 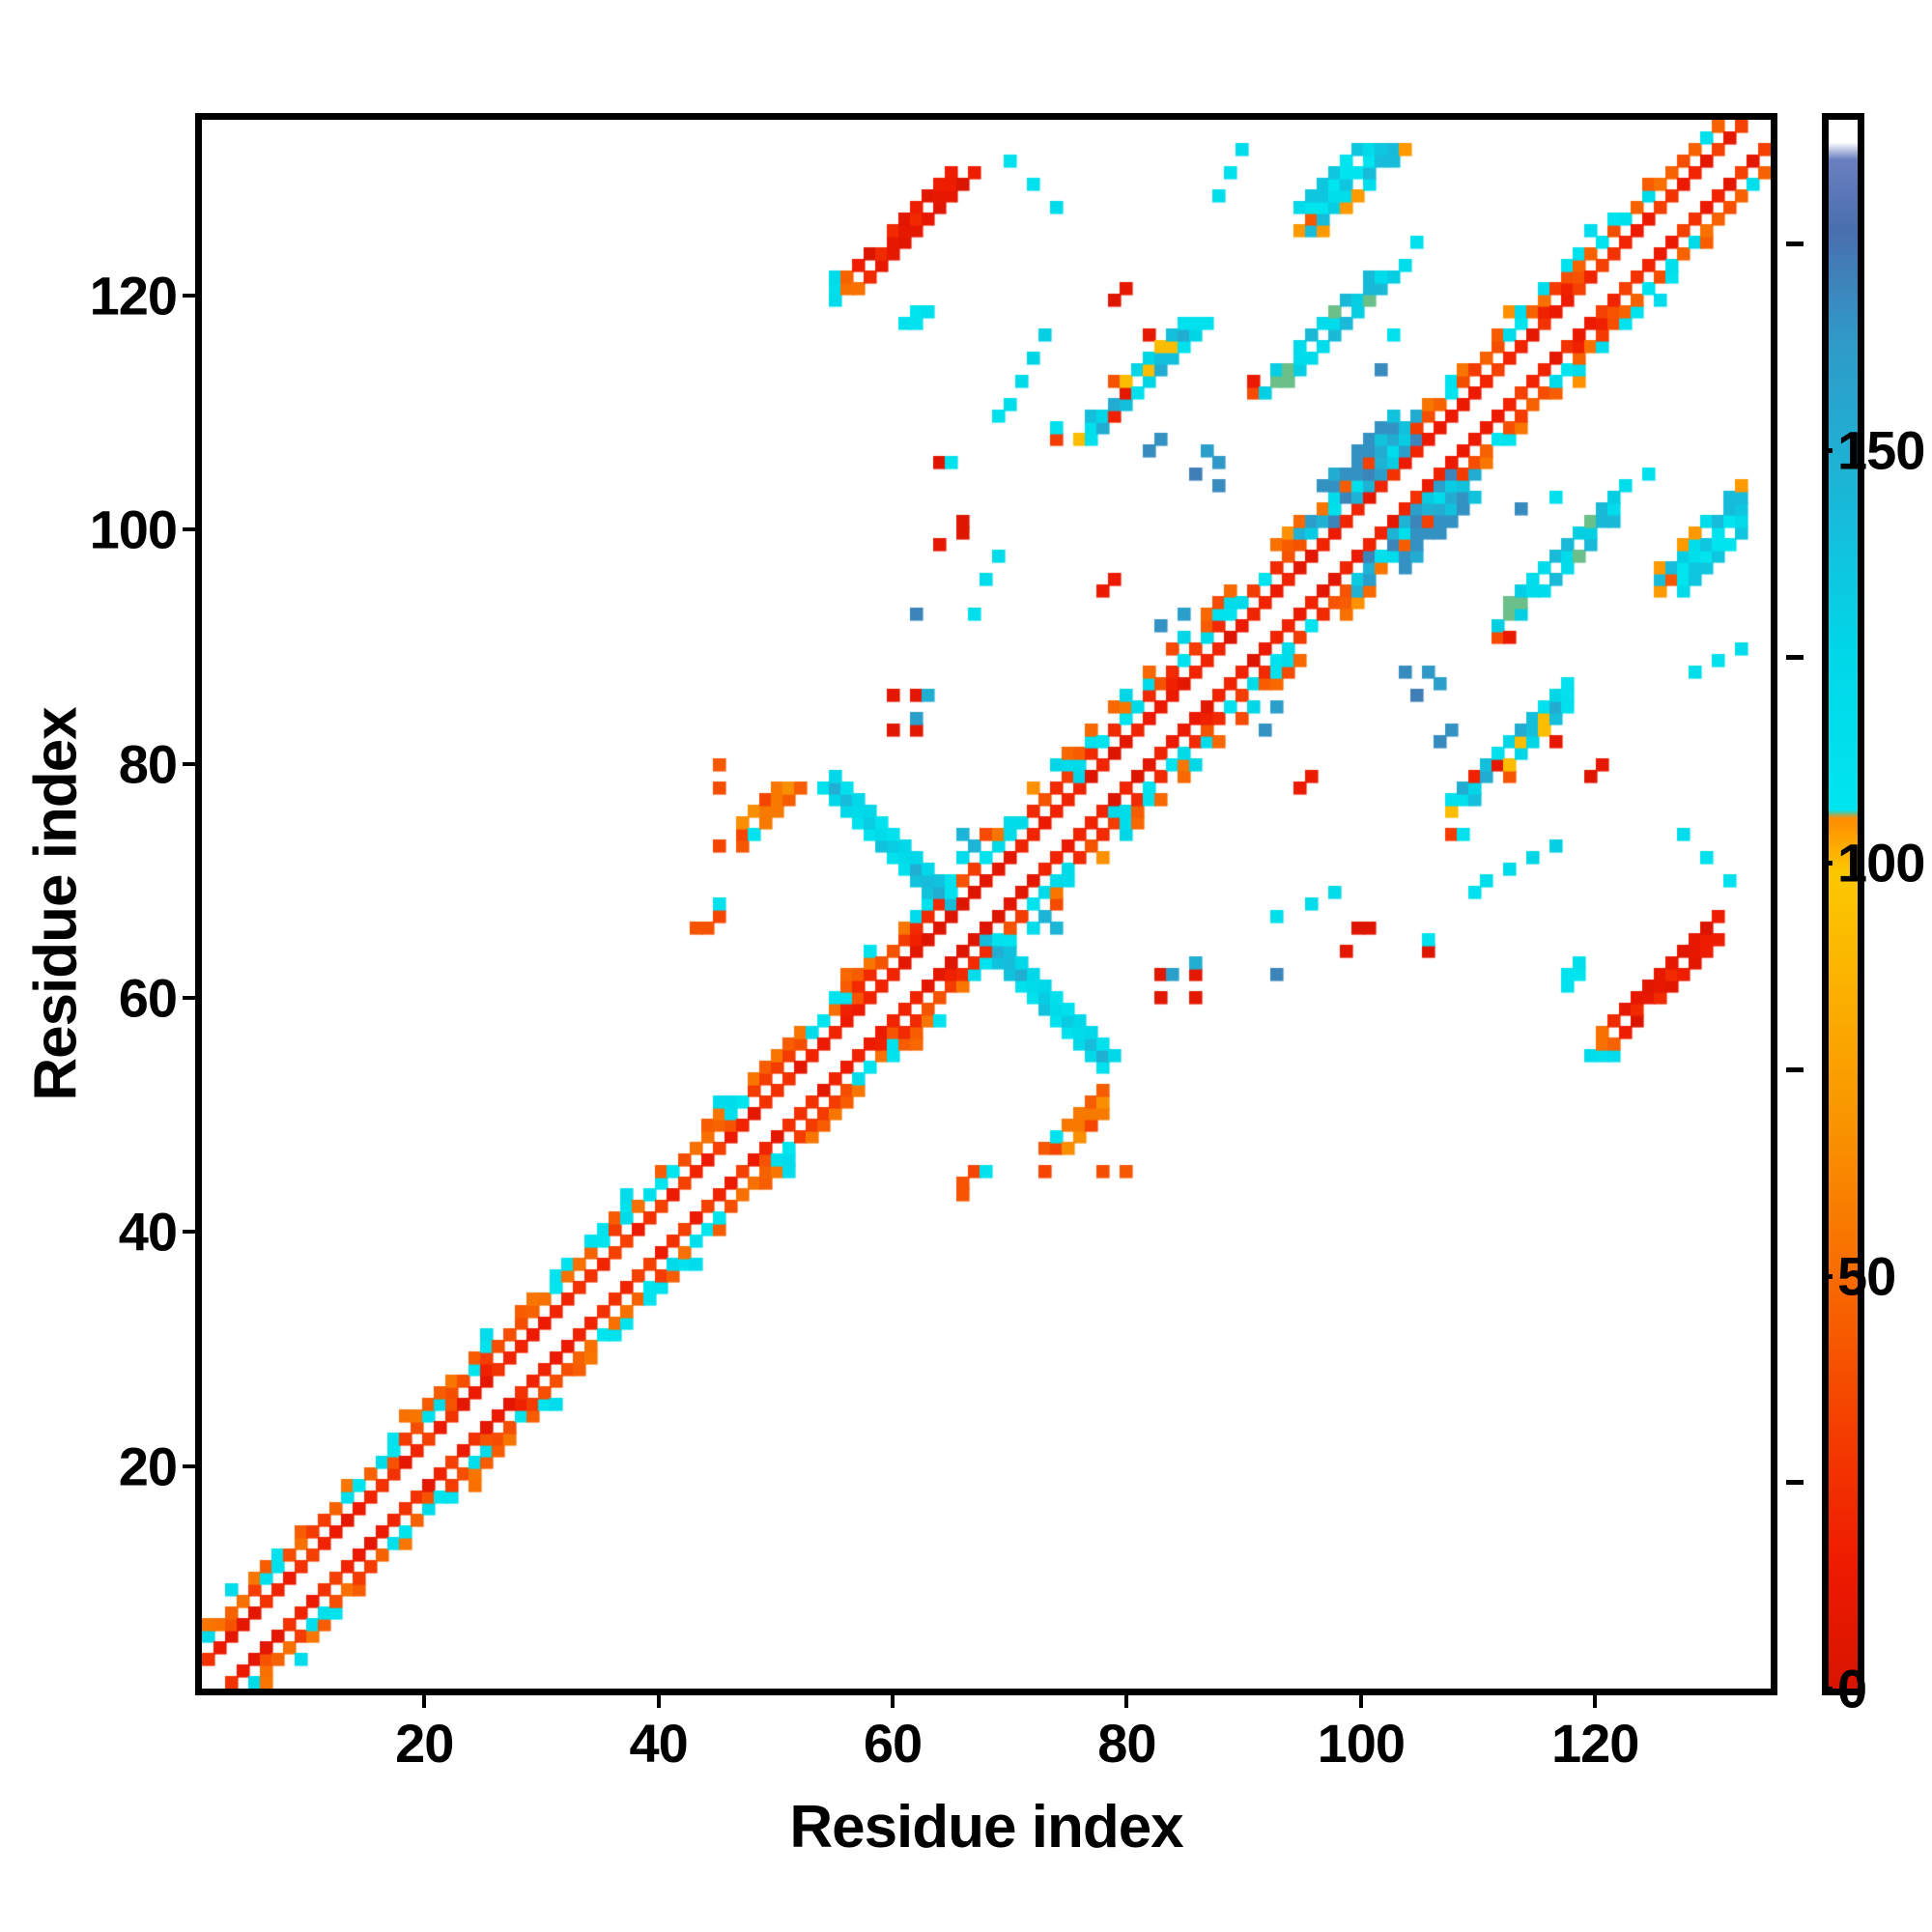 I want to click on y-tick-label-60: 60, so click(x=148, y=998).